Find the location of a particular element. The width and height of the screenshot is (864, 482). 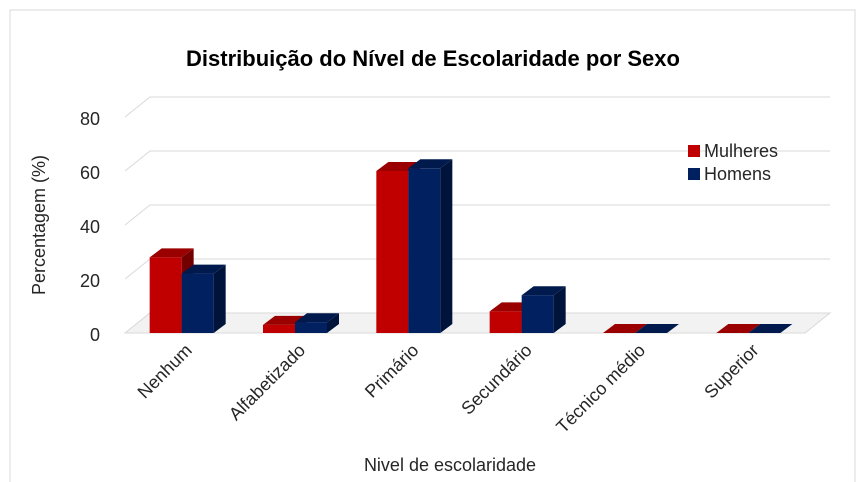

y-tick-label: 40 is located at coordinates (90, 227).